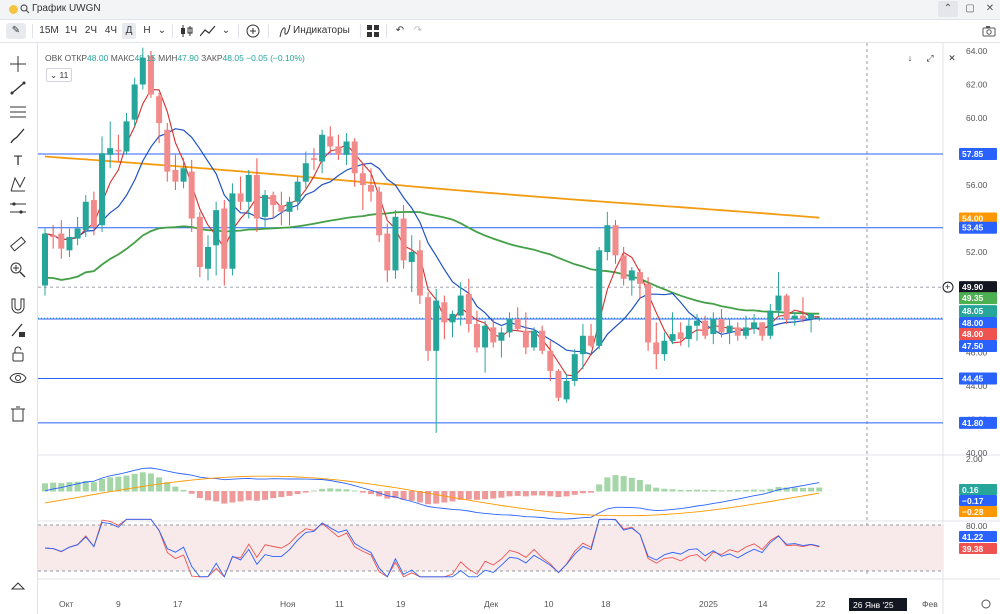  Describe the element at coordinates (111, 30) in the screenshot. I see `timeframe-4h: 4Ч` at that location.